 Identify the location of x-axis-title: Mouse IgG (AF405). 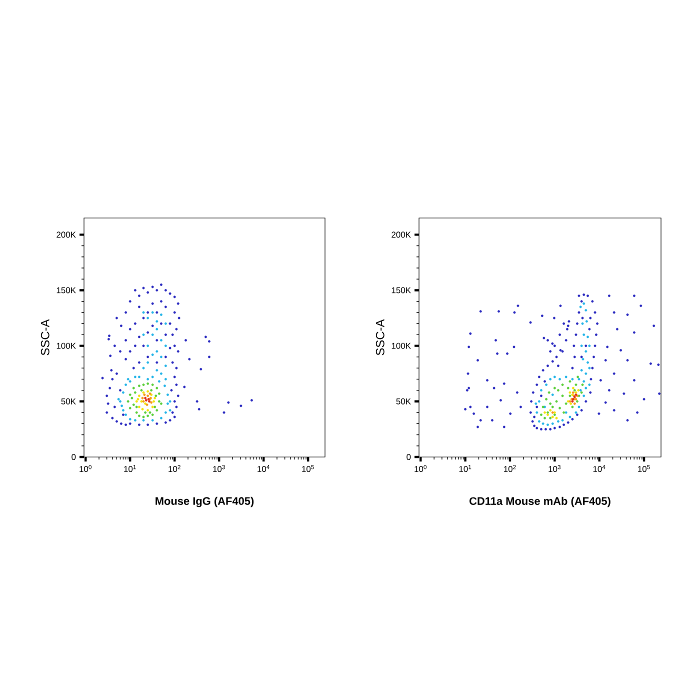
(205, 502).